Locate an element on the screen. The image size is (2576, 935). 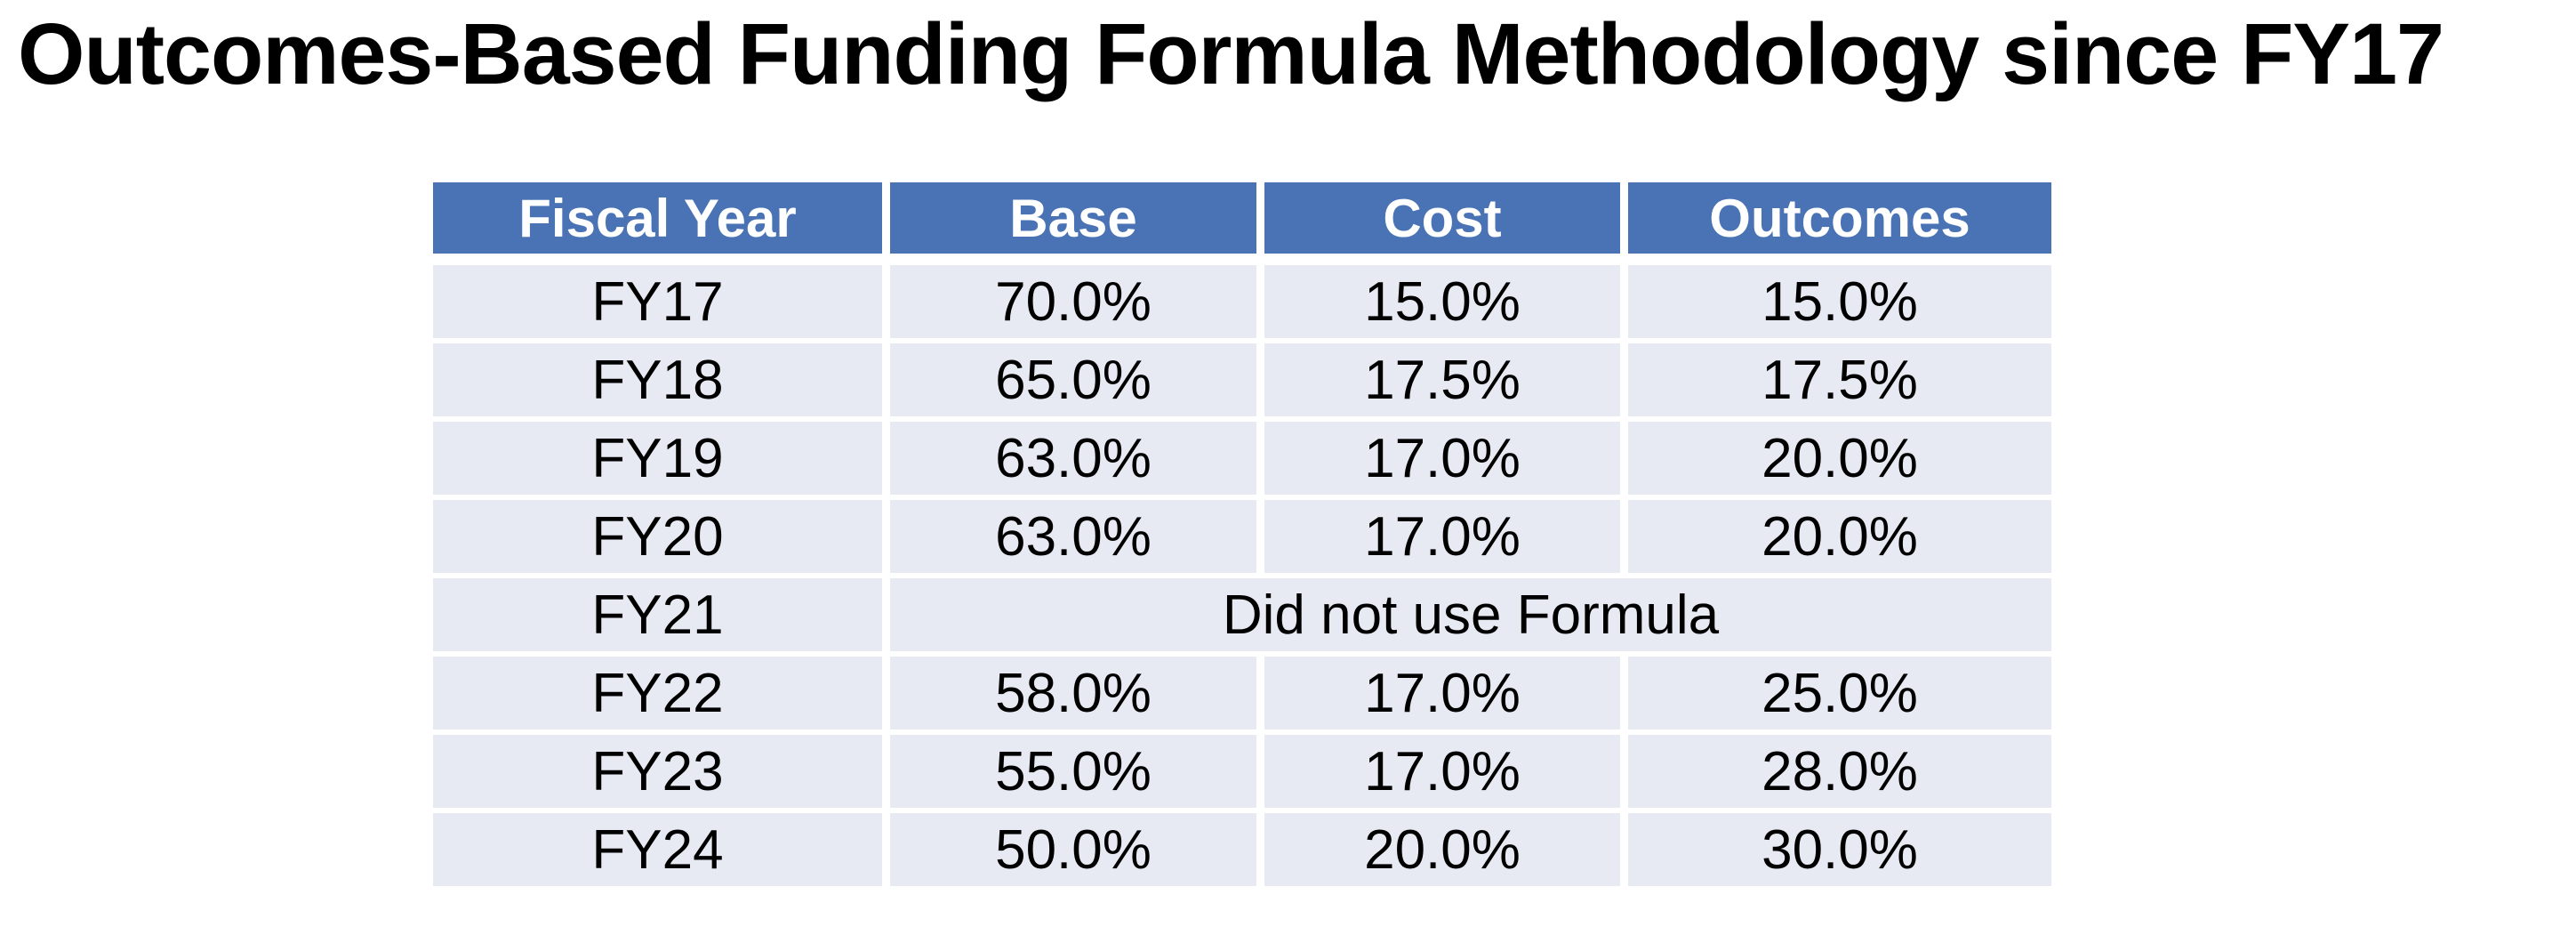
cell-year: FY18 is located at coordinates (657, 379).